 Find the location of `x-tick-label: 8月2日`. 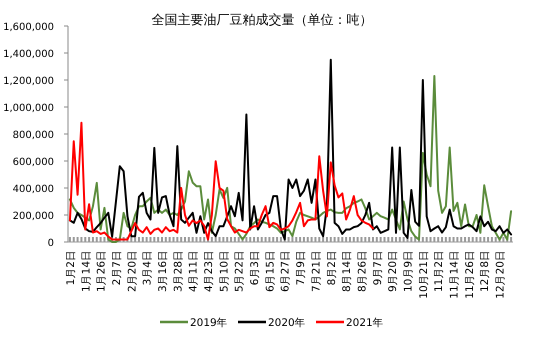

x-tick-label: 8月2日 is located at coordinates (332, 268).